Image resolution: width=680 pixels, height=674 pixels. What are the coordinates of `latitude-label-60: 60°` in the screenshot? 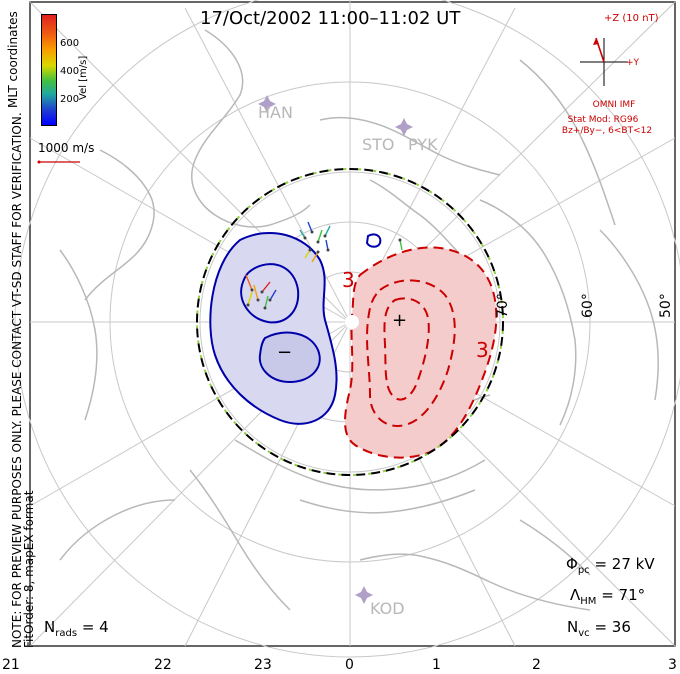 It's located at (588, 305).